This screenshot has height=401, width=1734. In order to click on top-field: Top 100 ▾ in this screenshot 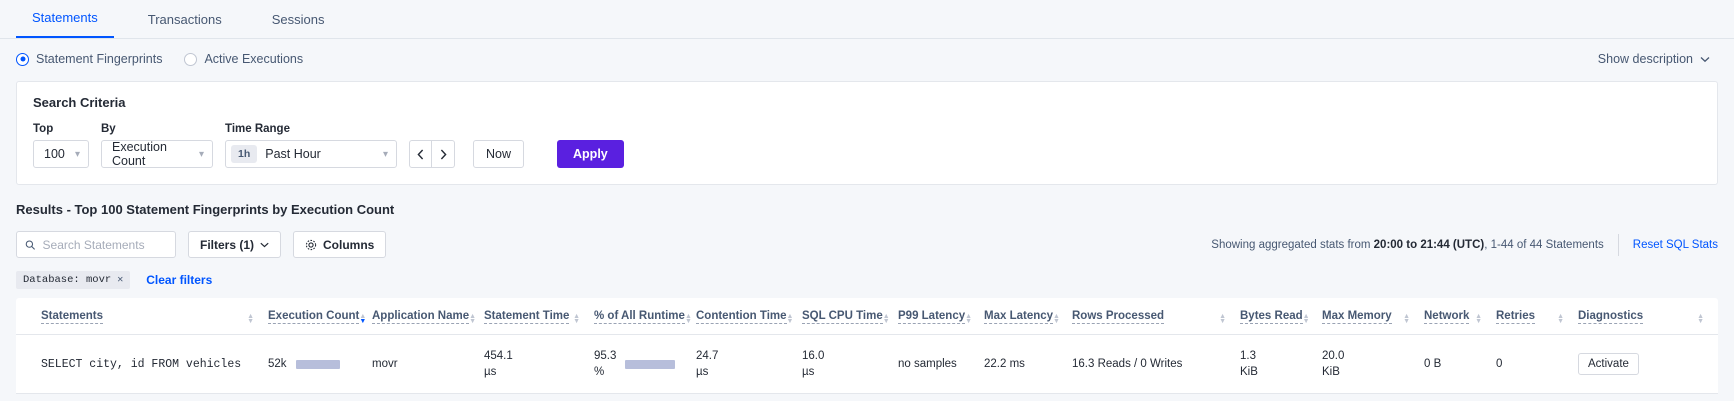, I will do `click(61, 145)`.